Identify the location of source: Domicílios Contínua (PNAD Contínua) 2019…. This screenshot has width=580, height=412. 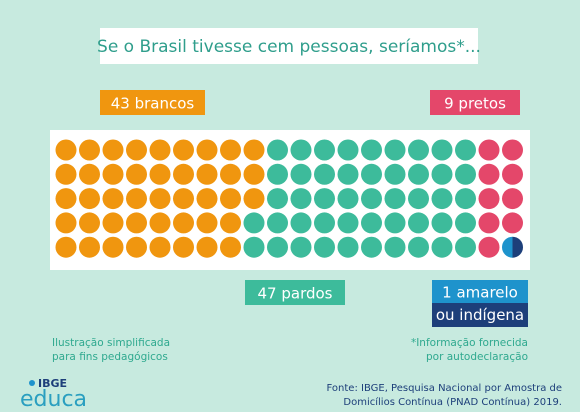
(452, 402).